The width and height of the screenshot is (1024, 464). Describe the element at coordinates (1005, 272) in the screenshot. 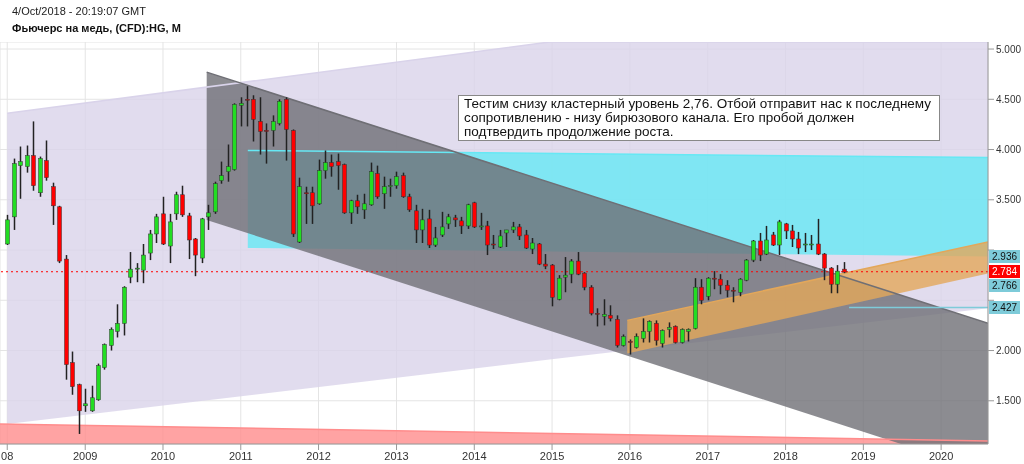

I see `ref-line-label: 2.784` at that location.